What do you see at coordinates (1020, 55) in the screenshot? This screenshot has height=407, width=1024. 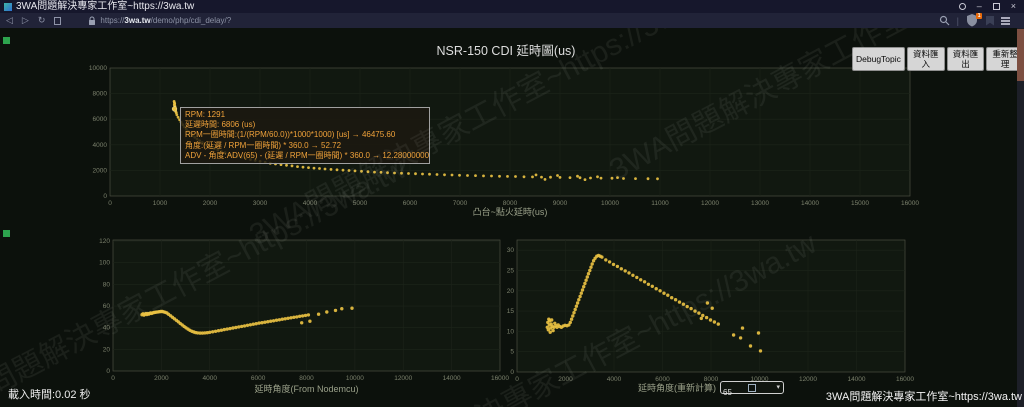 I see `scrollbar-thumb` at bounding box center [1020, 55].